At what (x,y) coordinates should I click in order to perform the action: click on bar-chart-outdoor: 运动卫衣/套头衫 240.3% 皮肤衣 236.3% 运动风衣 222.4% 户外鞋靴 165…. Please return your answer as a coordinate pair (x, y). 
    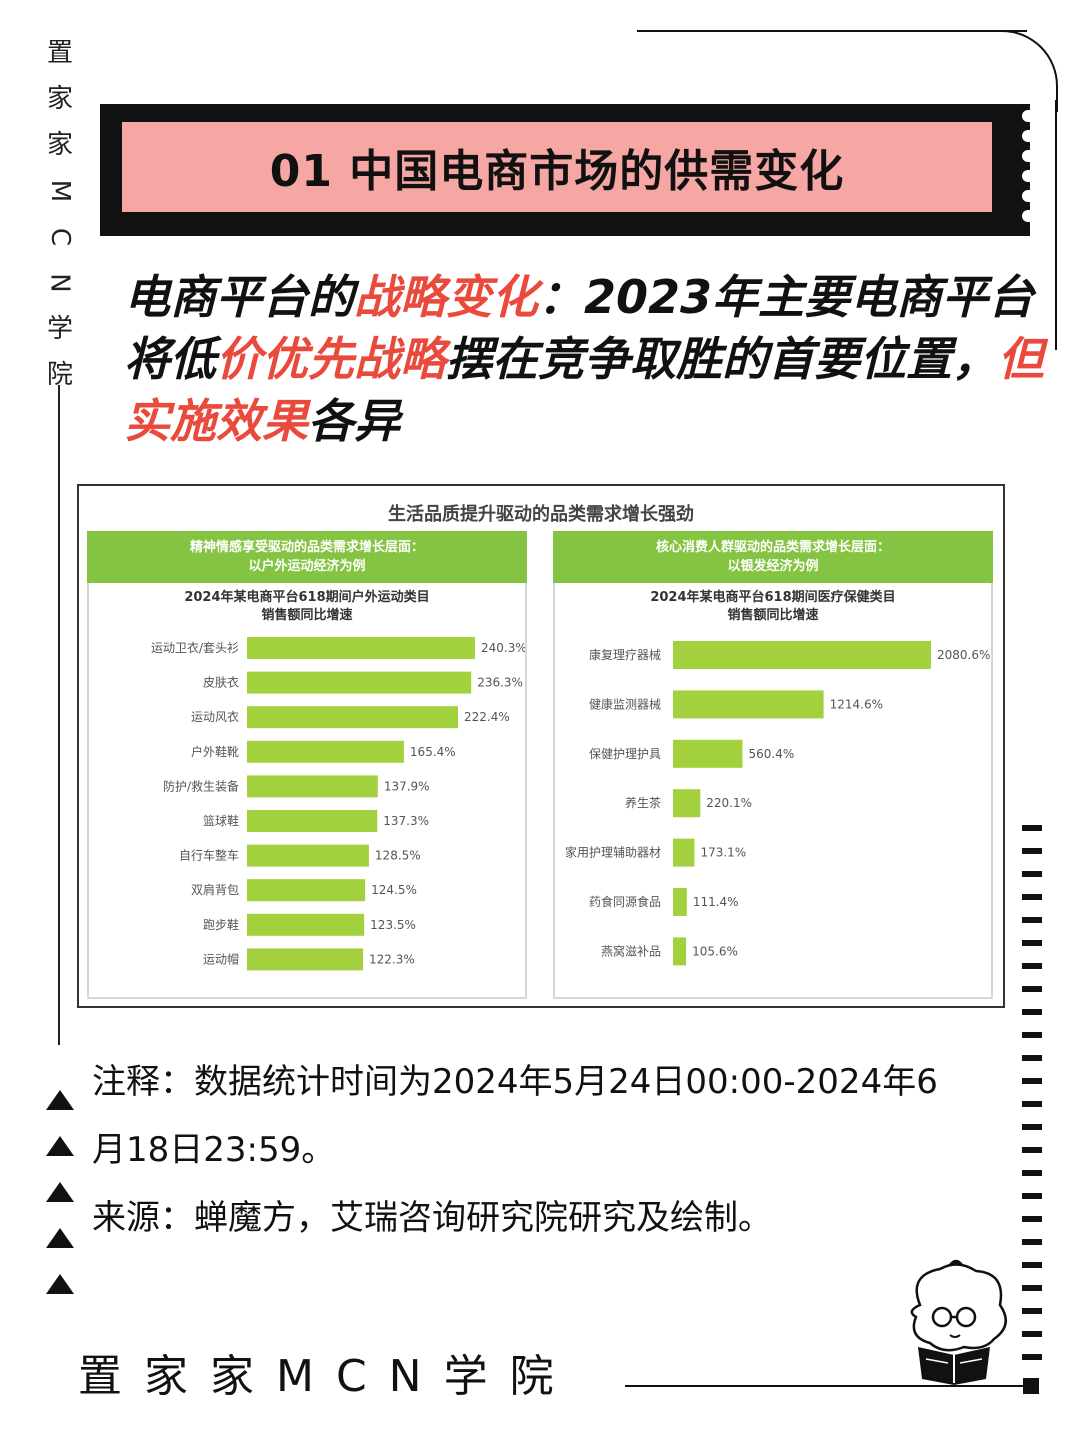
    Looking at the image, I should click on (338, 804).